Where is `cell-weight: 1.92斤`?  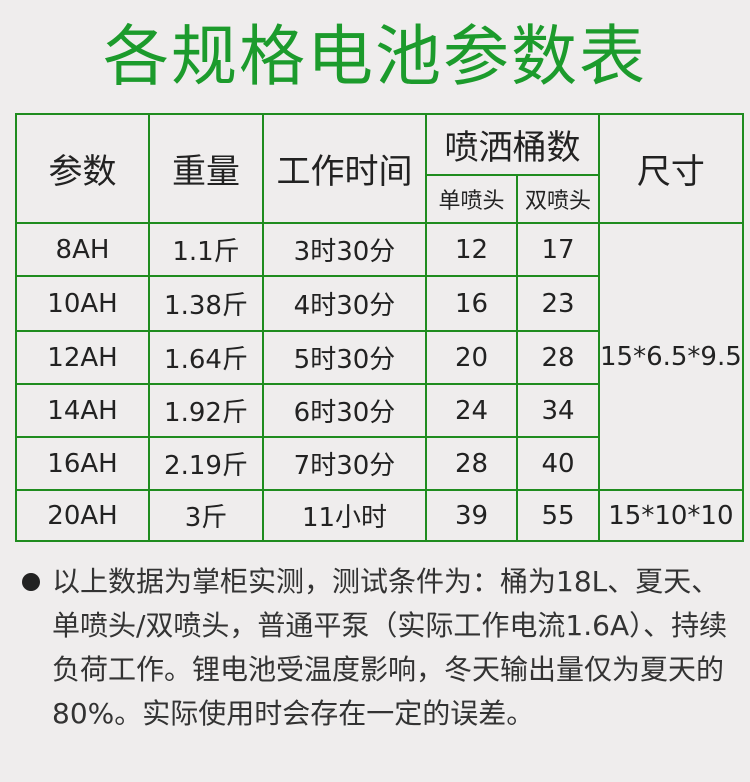
cell-weight: 1.92斤 is located at coordinates (206, 410).